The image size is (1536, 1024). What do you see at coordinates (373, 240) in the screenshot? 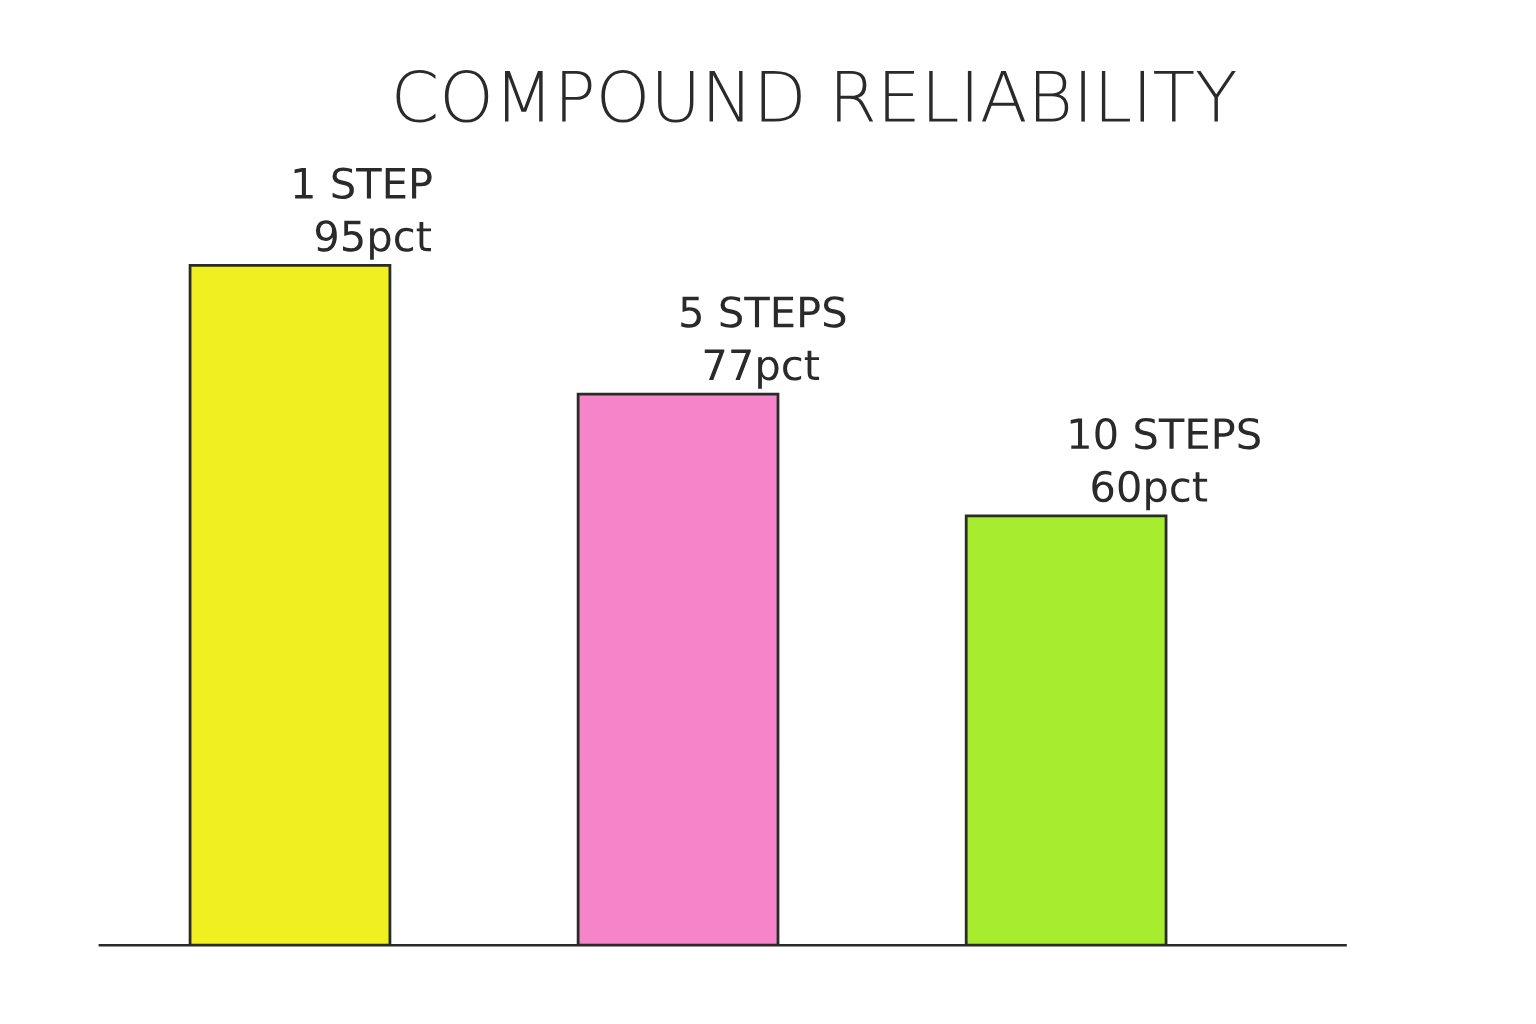
I see `data-label: 95pct` at bounding box center [373, 240].